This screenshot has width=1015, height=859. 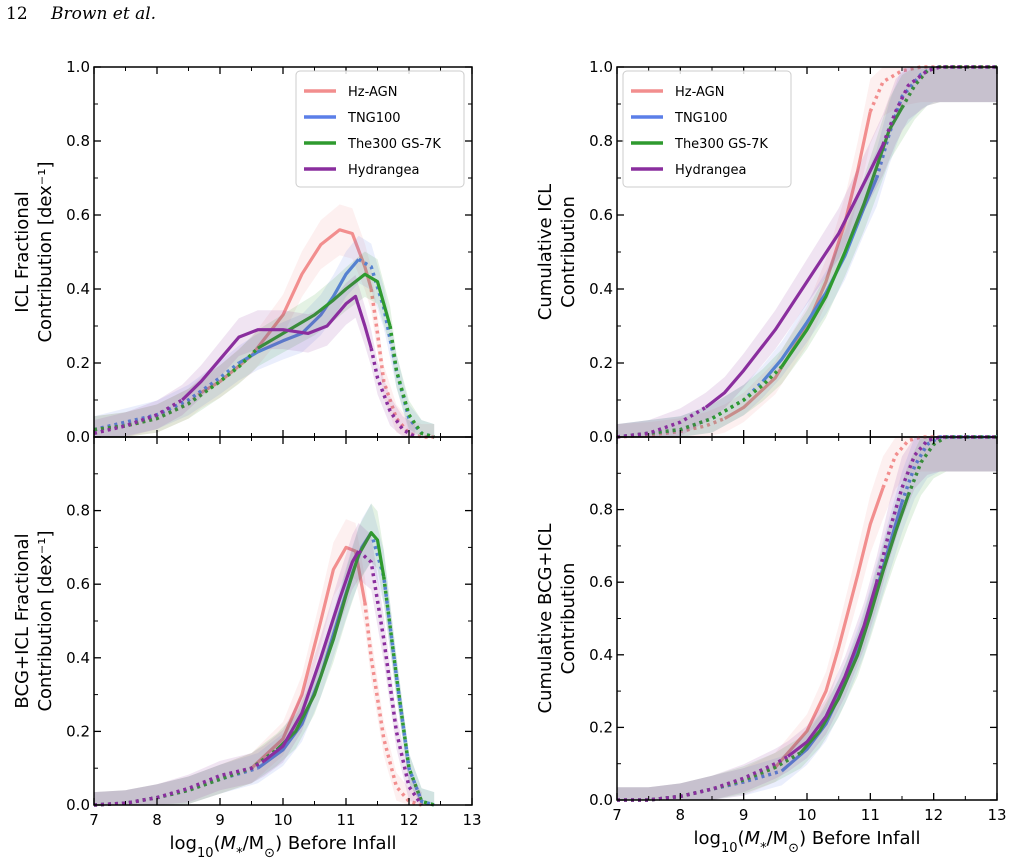 What do you see at coordinates (138, 417) in the screenshot?
I see `series-dotted-start-hydrangea` at bounding box center [138, 417].